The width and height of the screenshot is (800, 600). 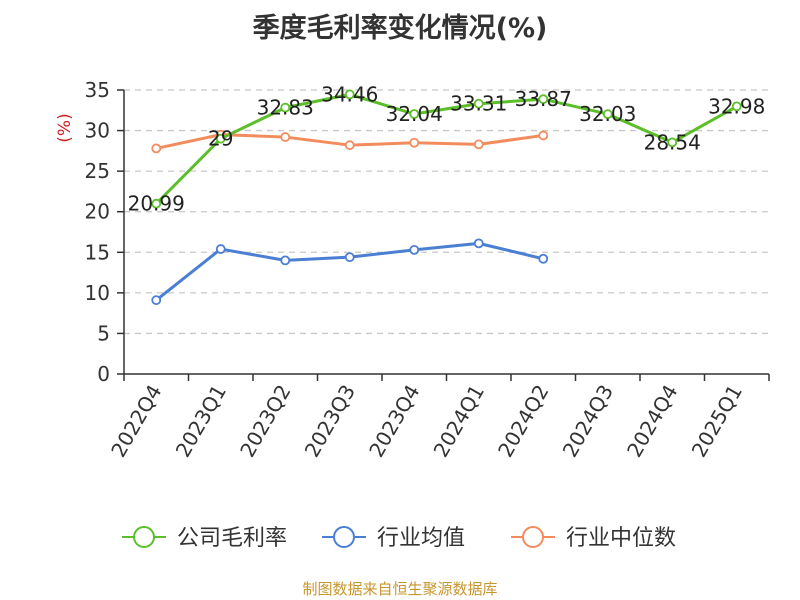 I want to click on legend-label: 行业均值, so click(x=421, y=538).